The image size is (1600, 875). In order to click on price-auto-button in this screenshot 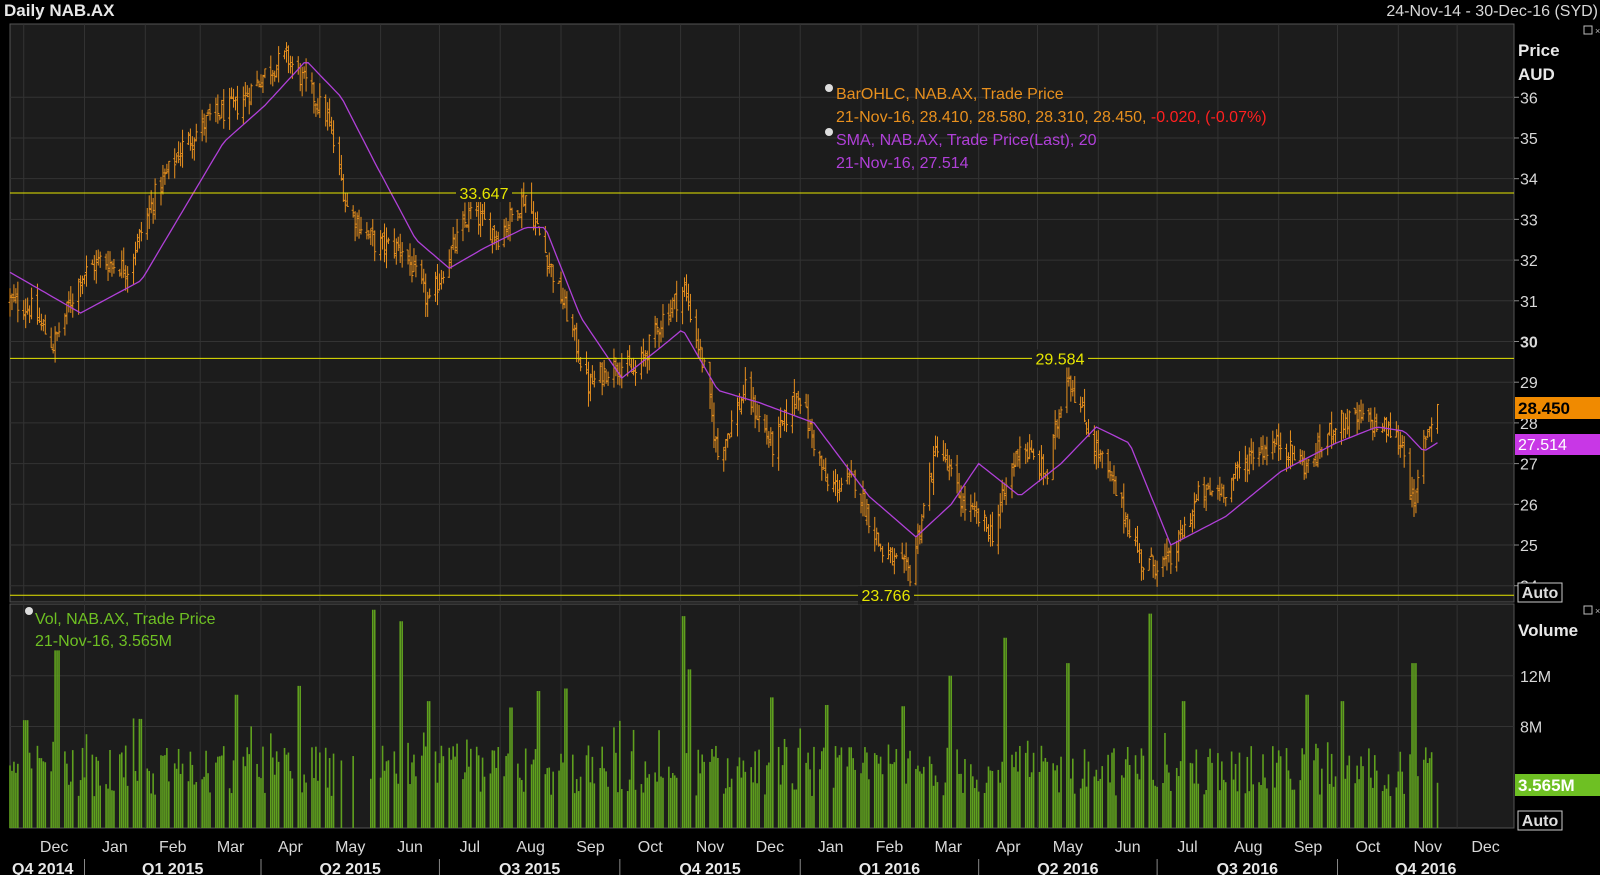, I will do `click(1540, 592)`.